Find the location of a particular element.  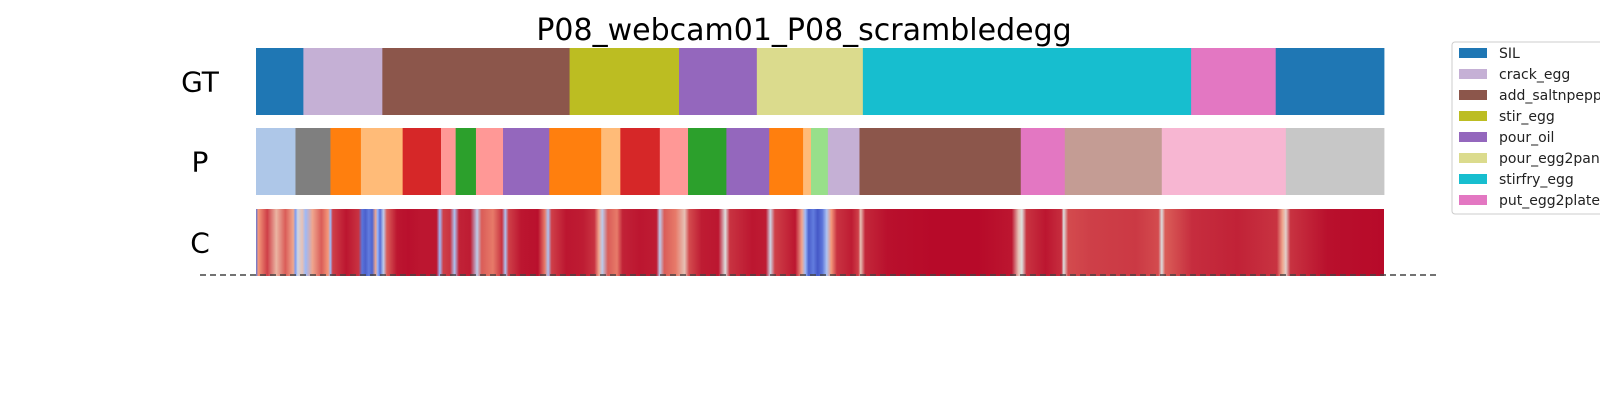

legend-frame is located at coordinates (1525, 128).